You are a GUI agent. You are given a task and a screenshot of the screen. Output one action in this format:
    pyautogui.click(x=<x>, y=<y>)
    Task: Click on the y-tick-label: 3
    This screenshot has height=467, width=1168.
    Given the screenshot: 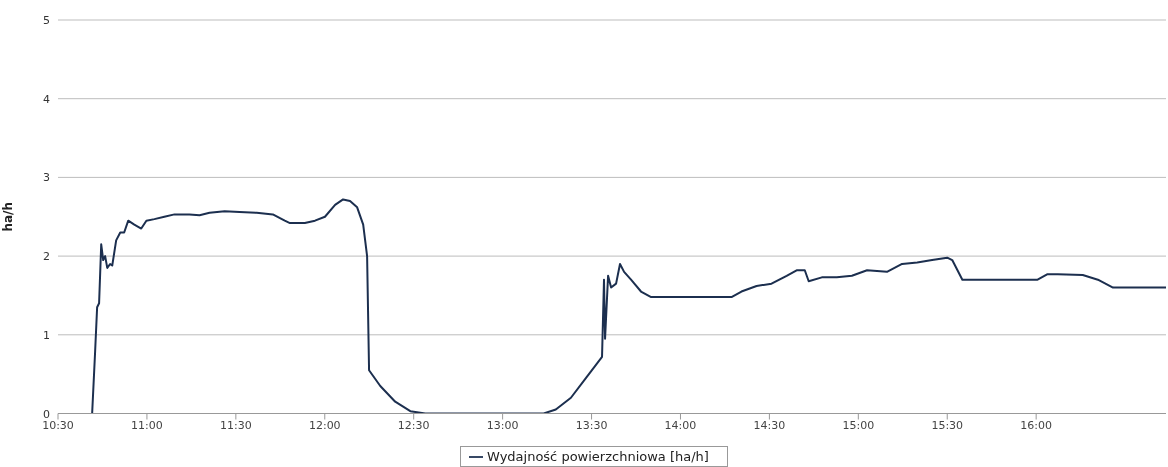 What is the action you would take?
    pyautogui.click(x=46, y=178)
    